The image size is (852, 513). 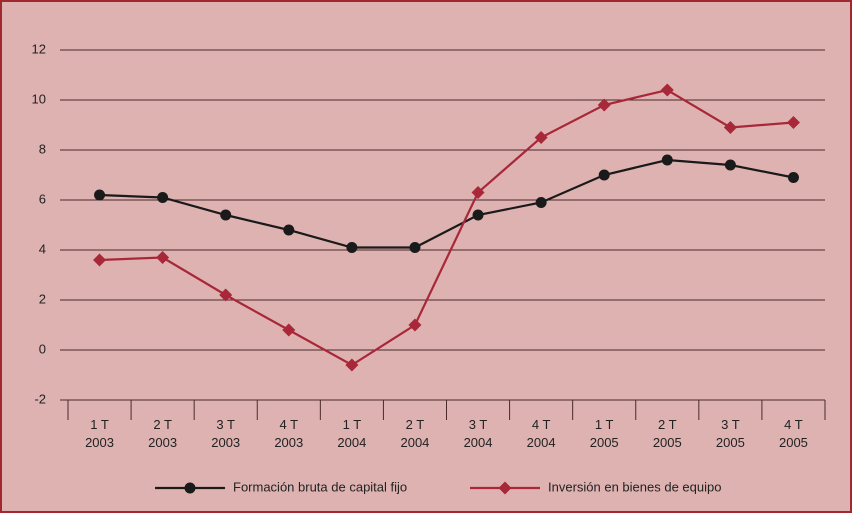 I want to click on x-tick-label: 2 T 2003, so click(x=162, y=433).